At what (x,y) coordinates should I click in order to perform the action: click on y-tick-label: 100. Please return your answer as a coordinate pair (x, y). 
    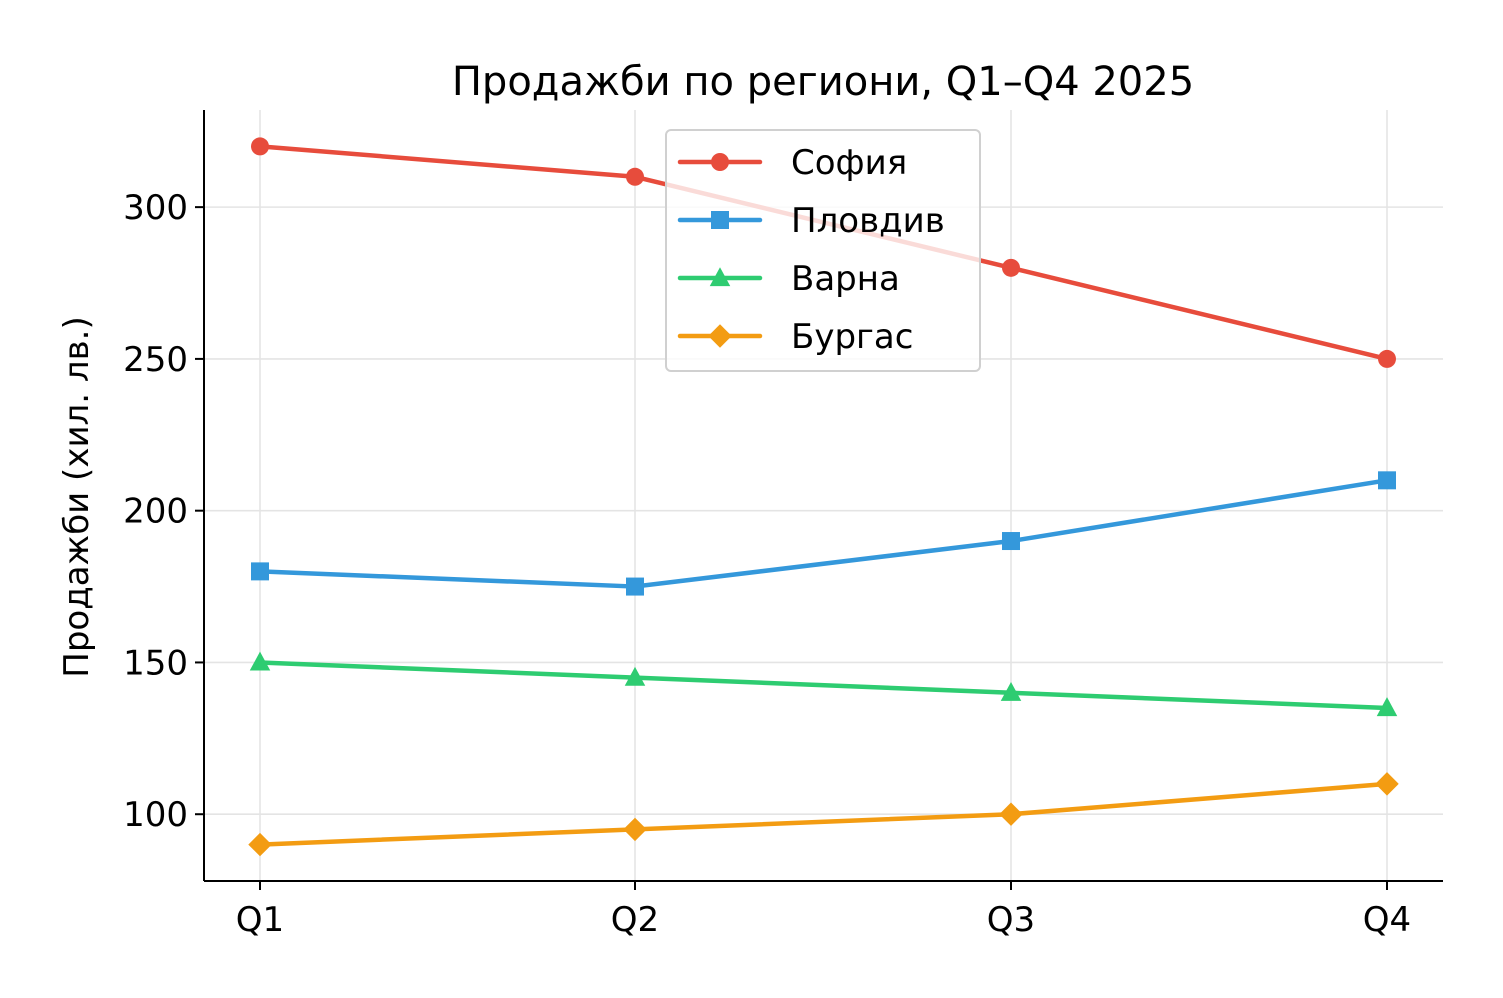
    Looking at the image, I should click on (155, 815).